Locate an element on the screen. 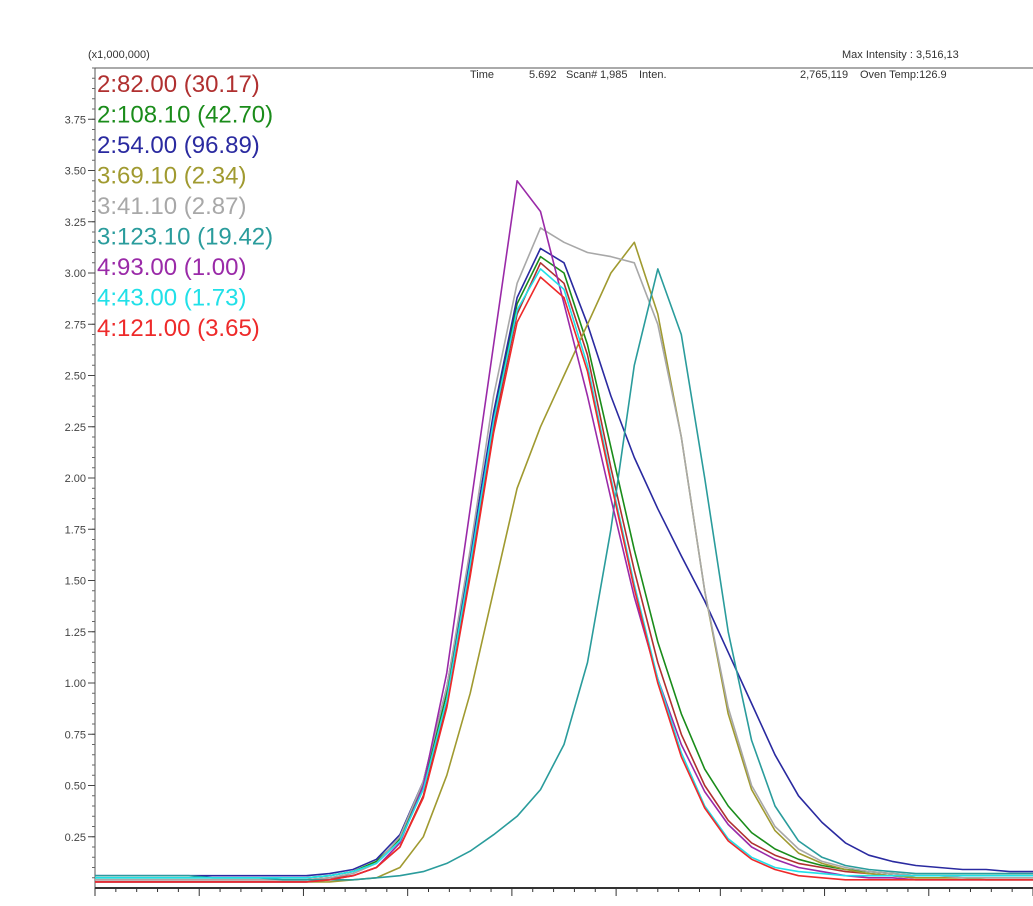 This screenshot has width=1033, height=906. max-intensity-label: Max Intensity : 3,516,13 is located at coordinates (900, 55).